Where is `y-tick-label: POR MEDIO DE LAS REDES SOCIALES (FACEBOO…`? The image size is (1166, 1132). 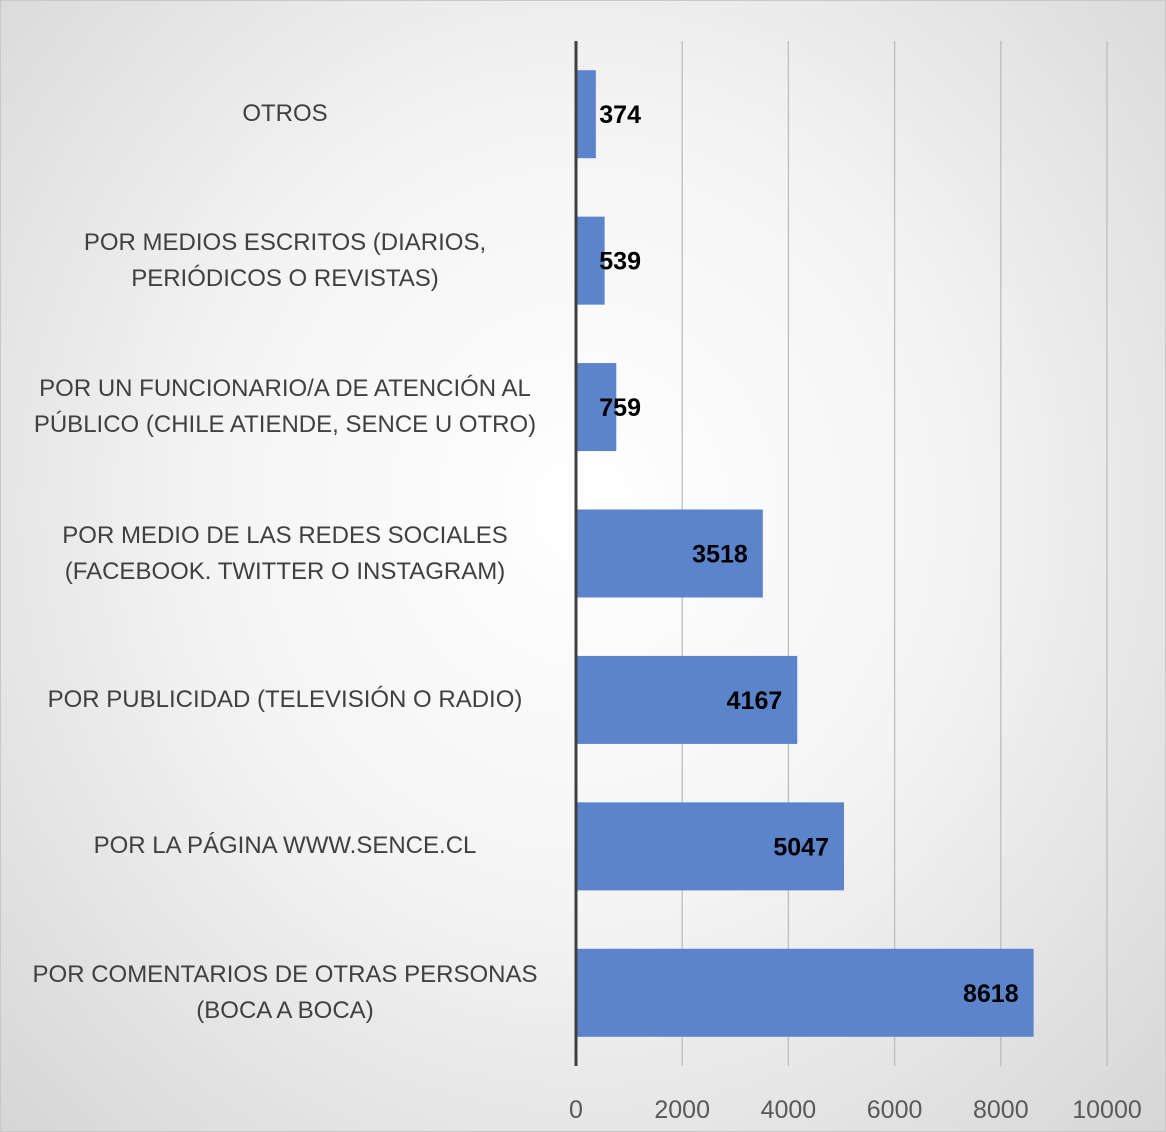 y-tick-label: POR MEDIO DE LAS REDES SOCIALES (FACEBOO… is located at coordinates (285, 553).